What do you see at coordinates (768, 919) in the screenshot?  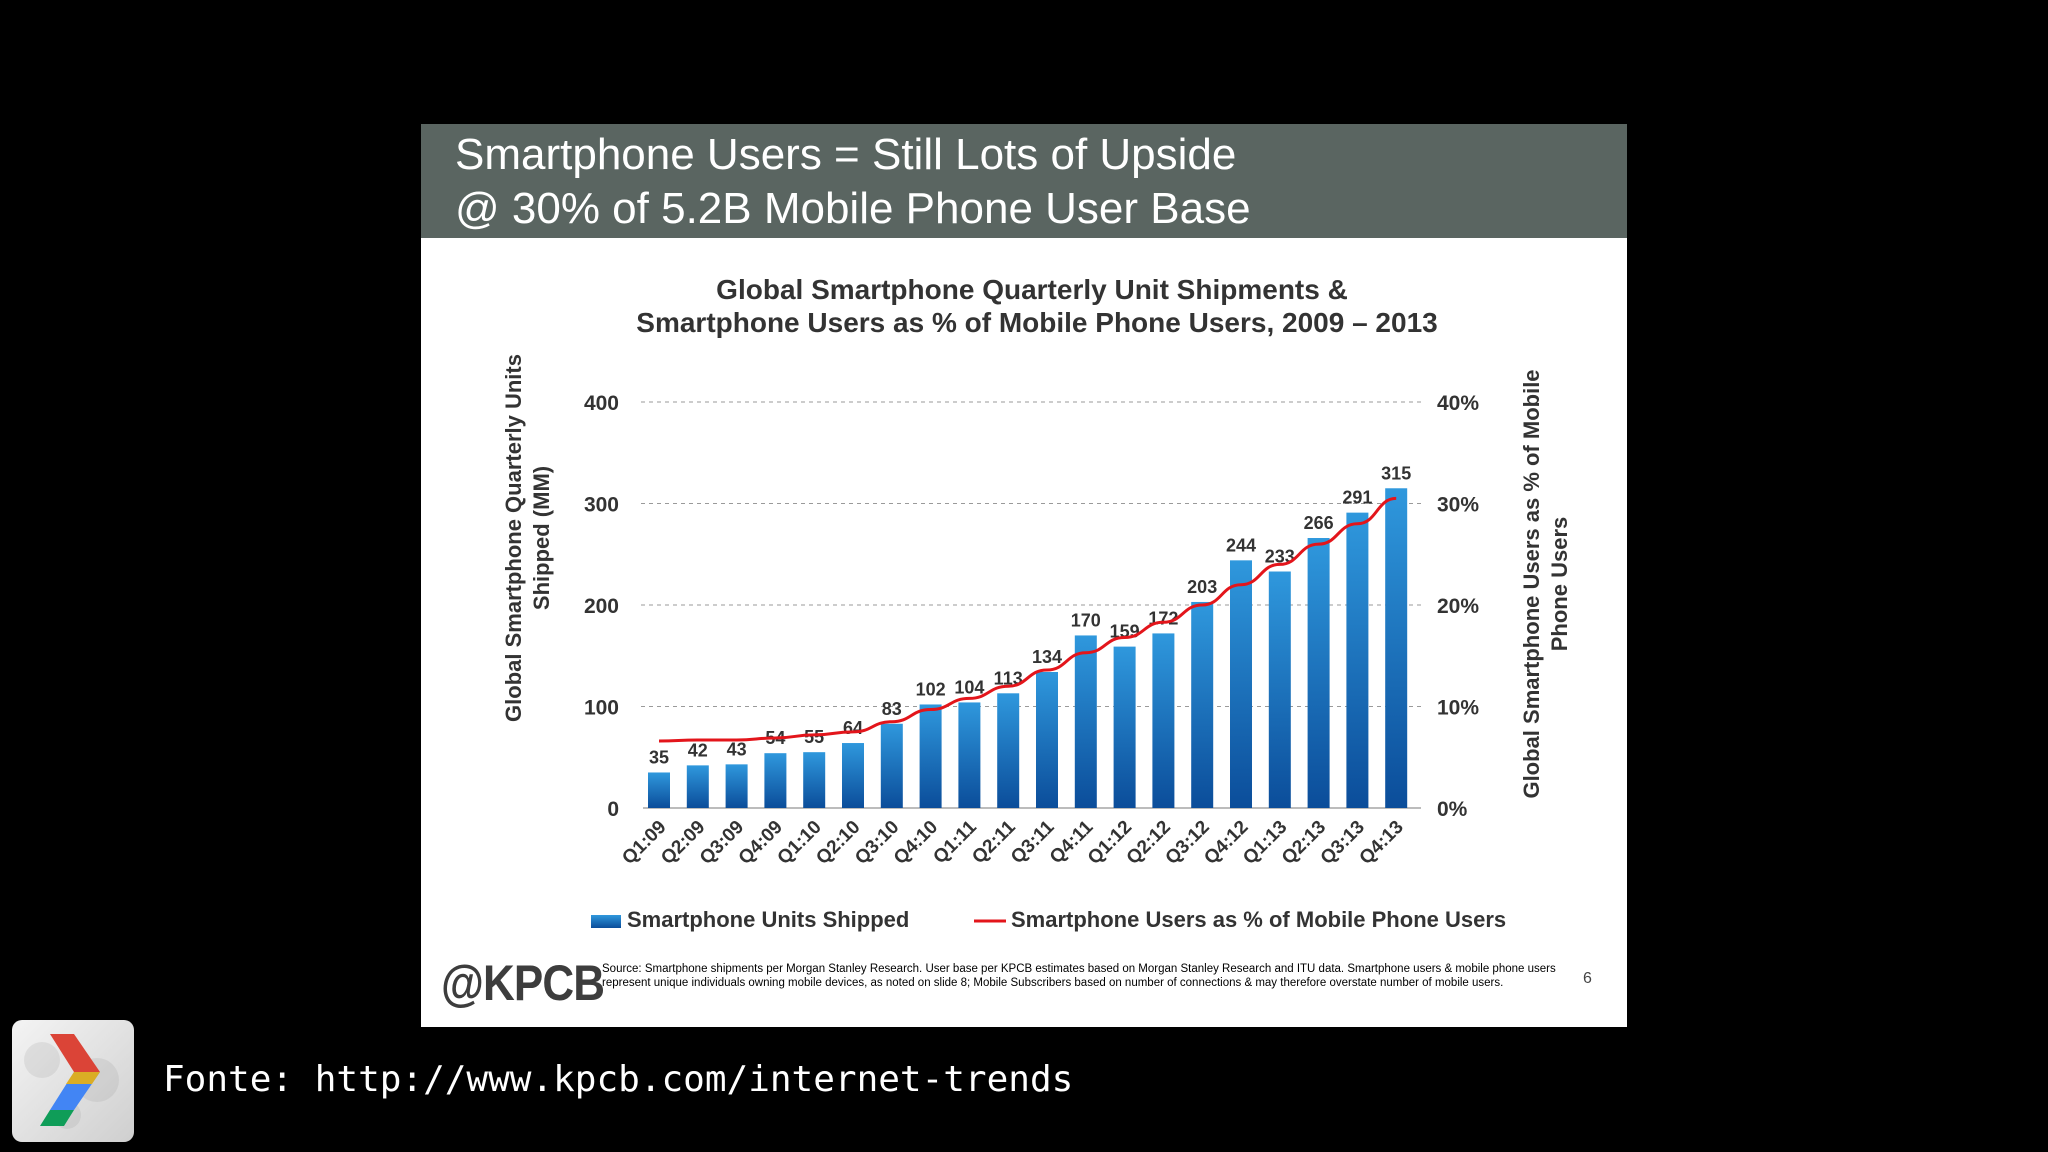 I see `legend-label-bars: Smartphone Units Shipped` at bounding box center [768, 919].